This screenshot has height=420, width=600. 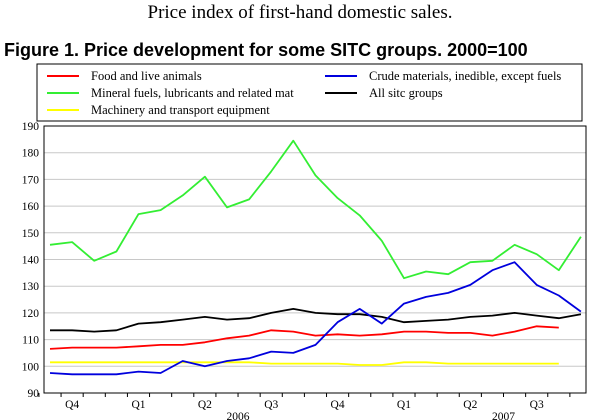 What do you see at coordinates (30, 341) in the screenshot?
I see `y-tick-label: 110` at bounding box center [30, 341].